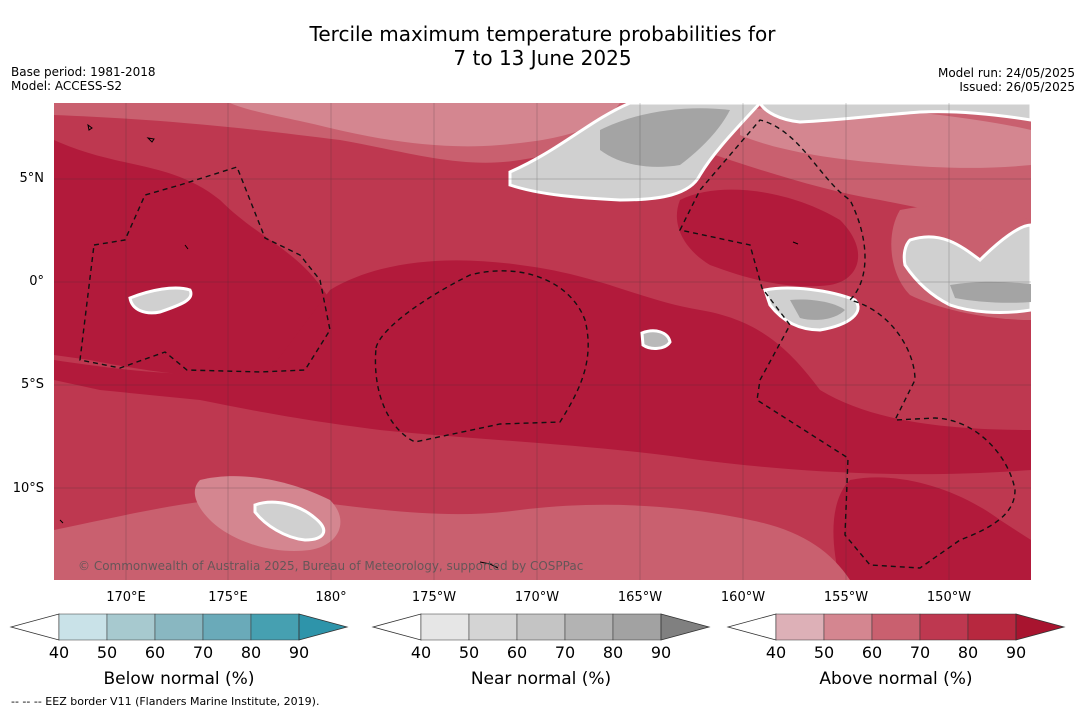  Describe the element at coordinates (67, 86) in the screenshot. I see `model-name: Model: ACCESS-S2` at that location.